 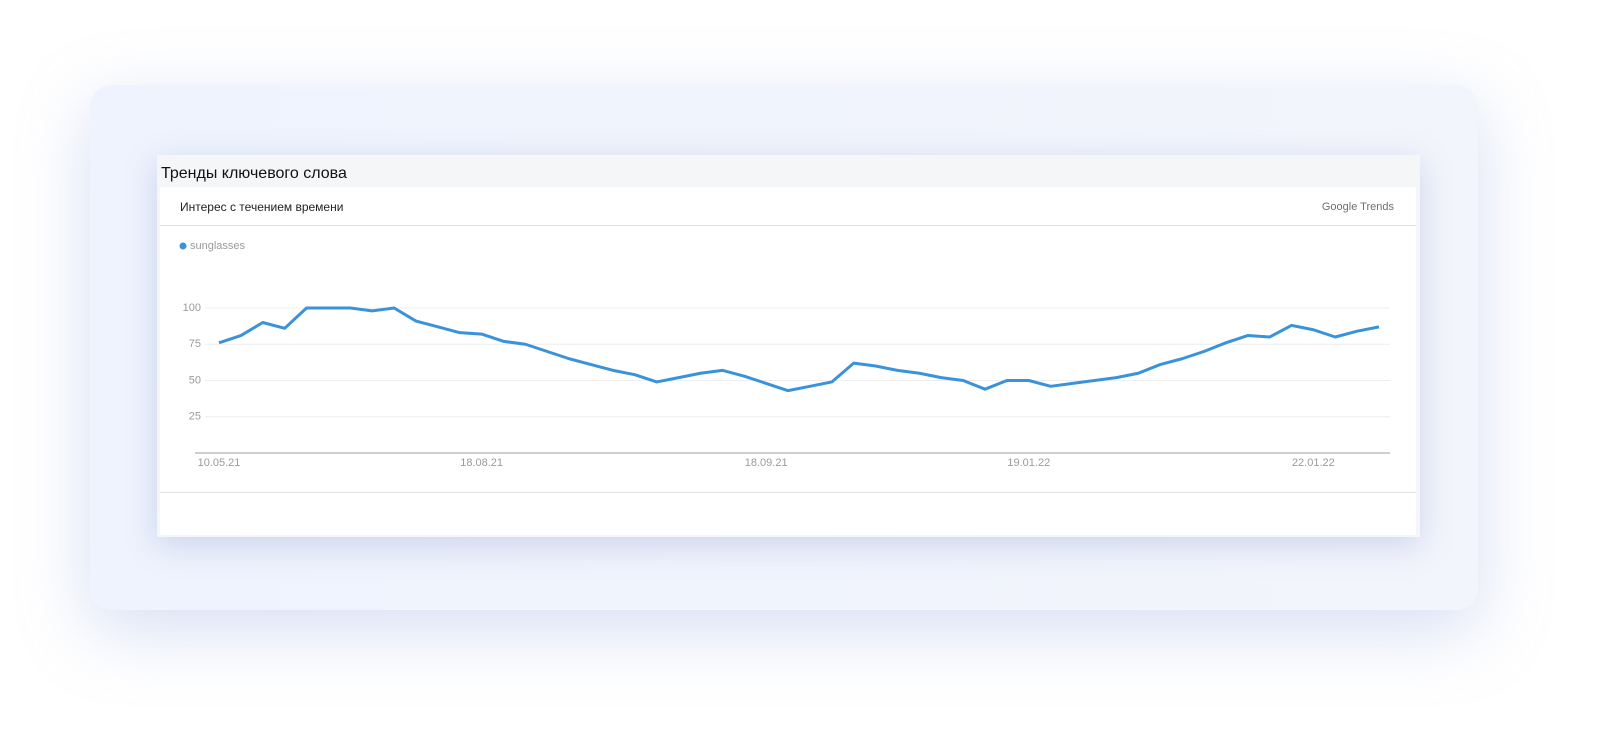 I want to click on y-tick-label: 25, so click(x=195, y=417).